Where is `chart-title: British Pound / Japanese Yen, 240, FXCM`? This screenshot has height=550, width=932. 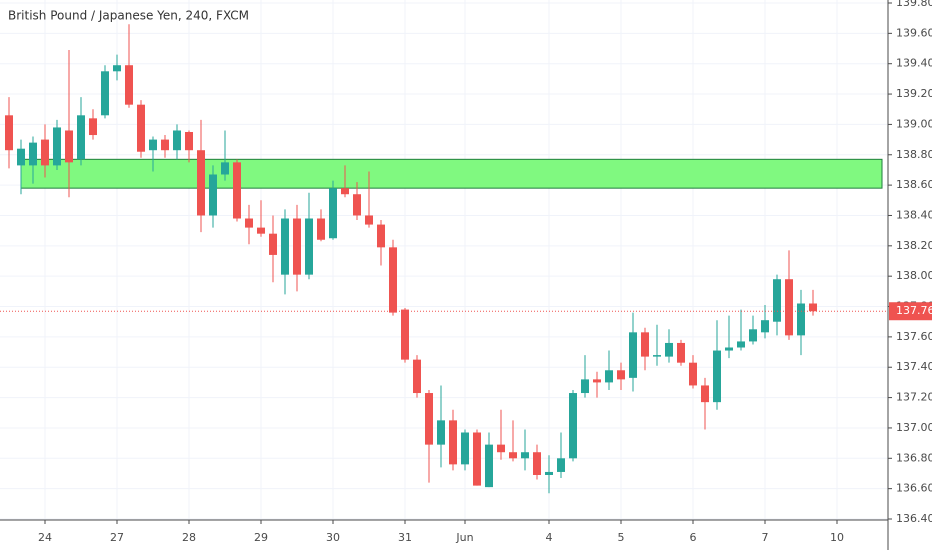 chart-title: British Pound / Japanese Yen, 240, FXCM is located at coordinates (128, 16).